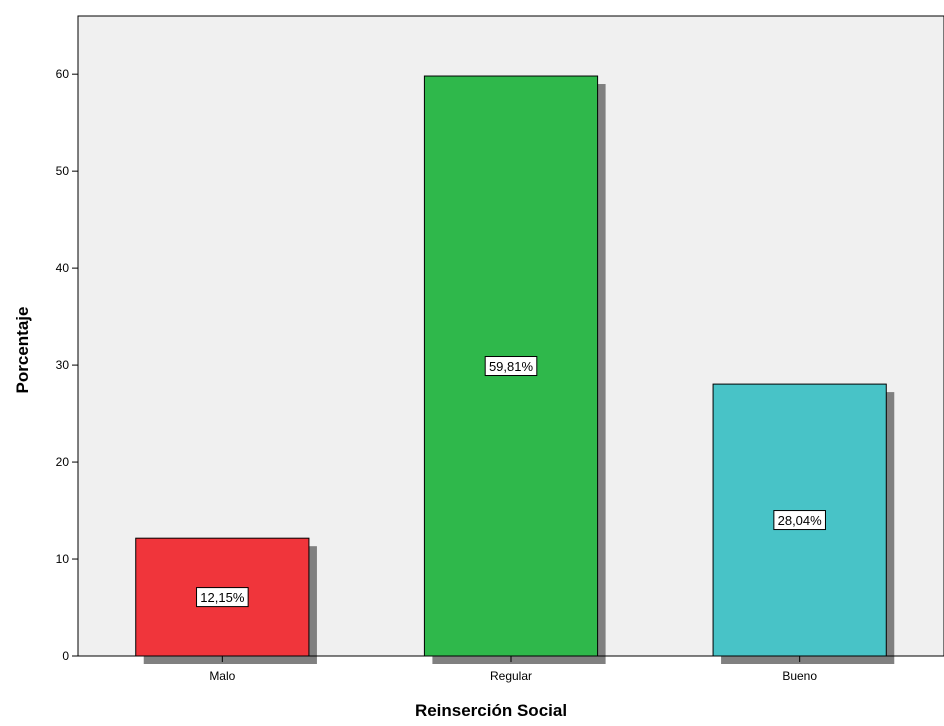 The height and width of the screenshot is (726, 944). I want to click on x-tick-label: Bueno, so click(799, 676).